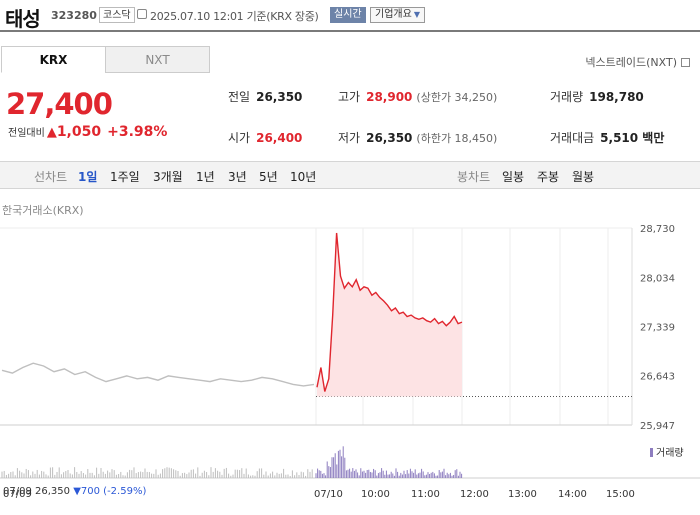 This screenshot has height=515, width=700. Describe the element at coordinates (657, 229) in the screenshot. I see `y-tick-label: 28,730` at that location.